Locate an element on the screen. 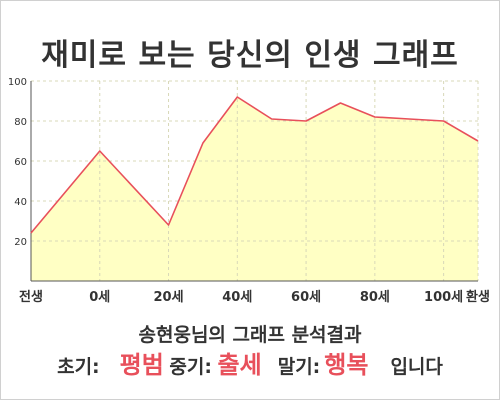 Image resolution: width=500 pixels, height=400 pixels. x-tick-label: 100세 is located at coordinates (443, 297).